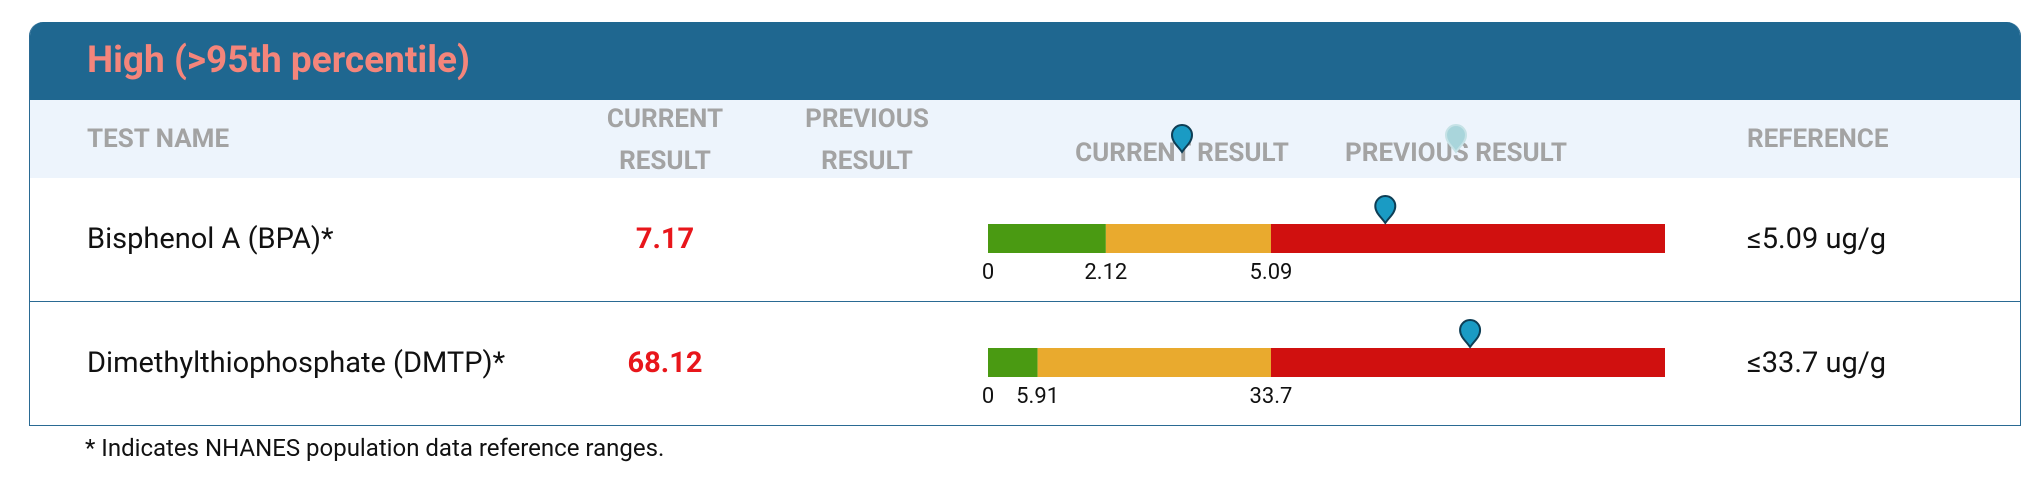 The width and height of the screenshot is (2044, 484). What do you see at coordinates (1271, 396) in the screenshot?
I see `range-tick-label: 33.7` at bounding box center [1271, 396].